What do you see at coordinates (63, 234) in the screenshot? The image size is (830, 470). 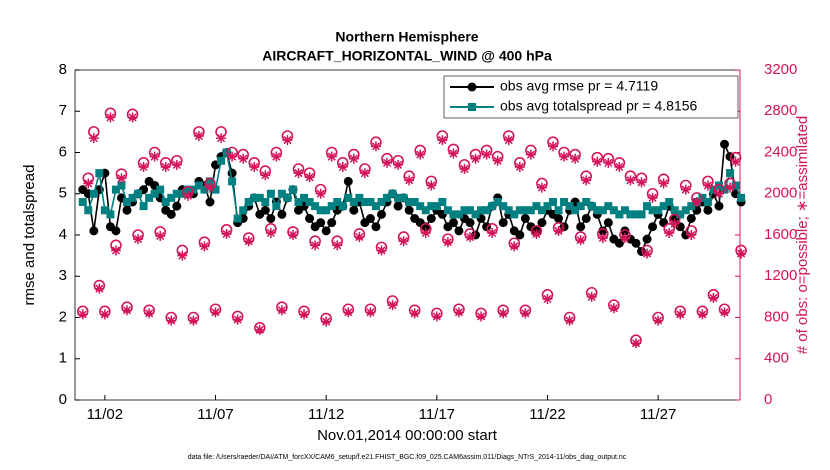 I see `y-tick-label: 4` at bounding box center [63, 234].